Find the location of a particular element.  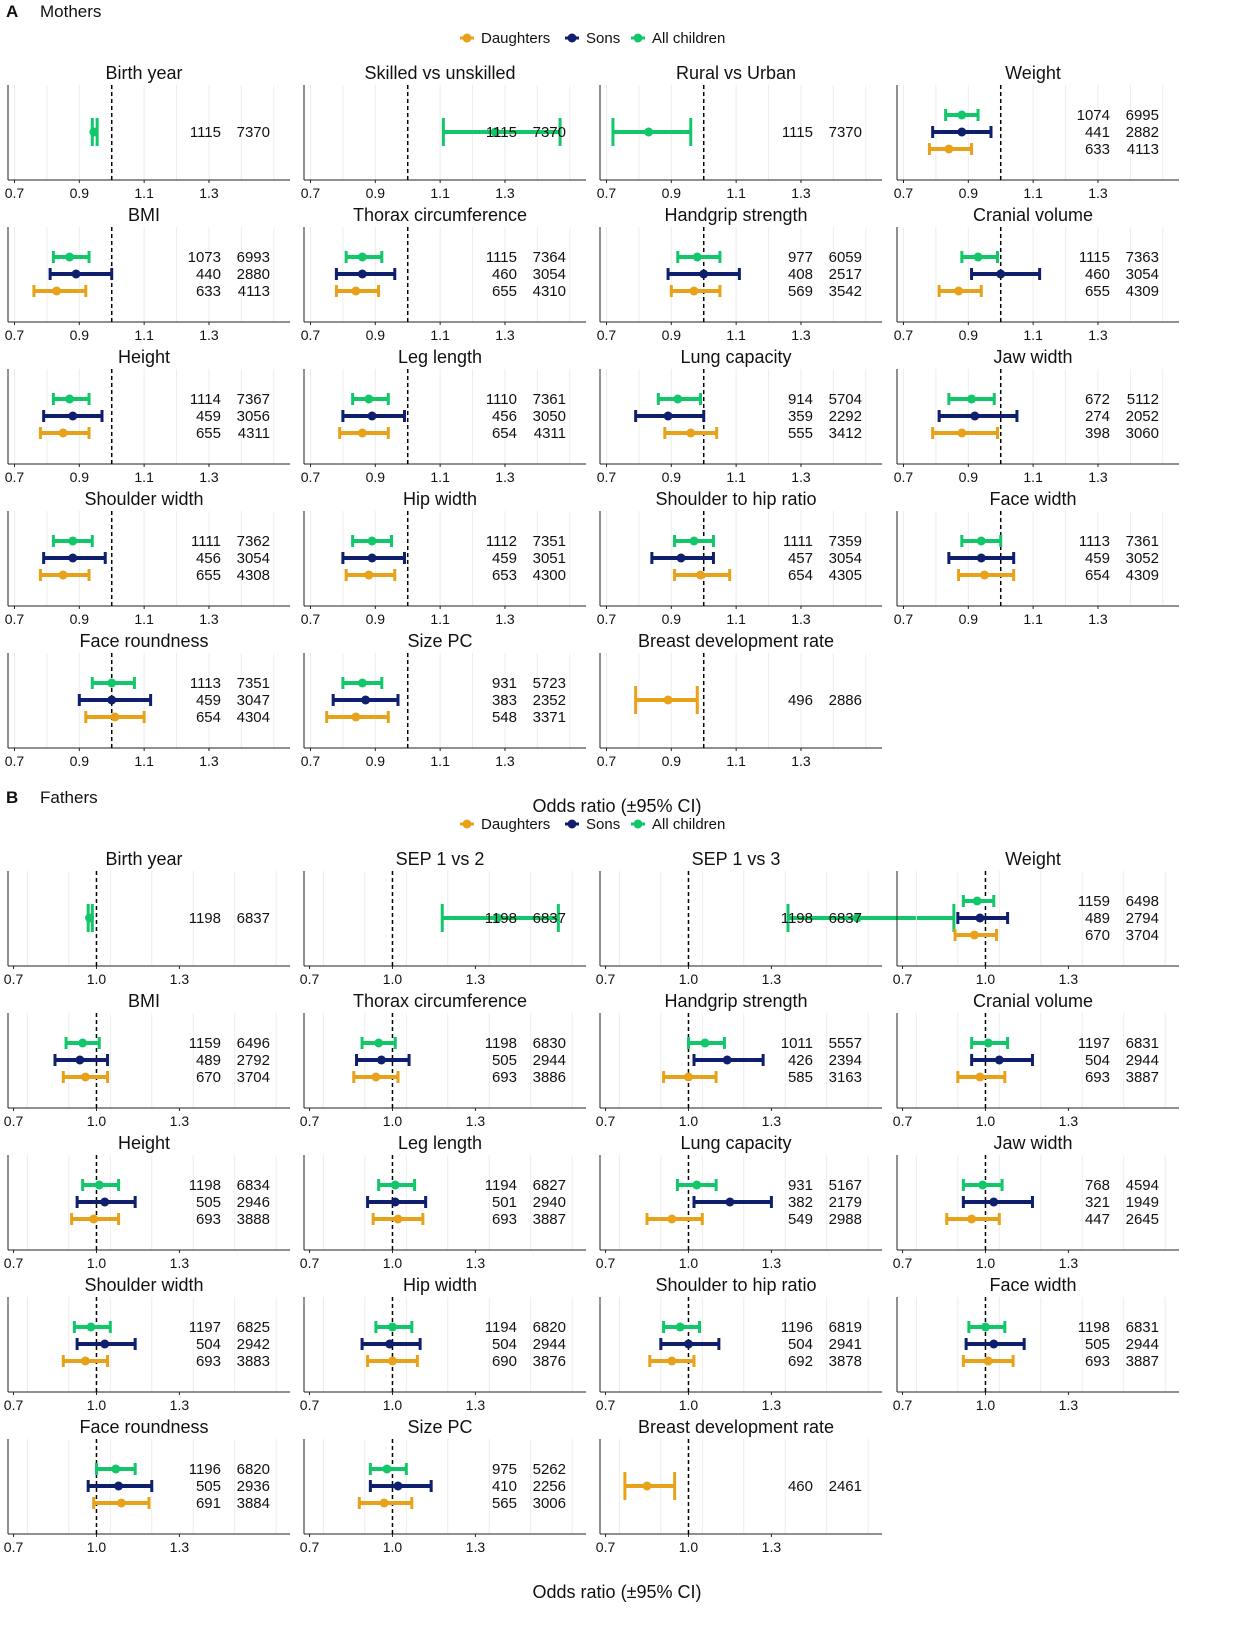

n-total-label: 6820 is located at coordinates (549, 1327).